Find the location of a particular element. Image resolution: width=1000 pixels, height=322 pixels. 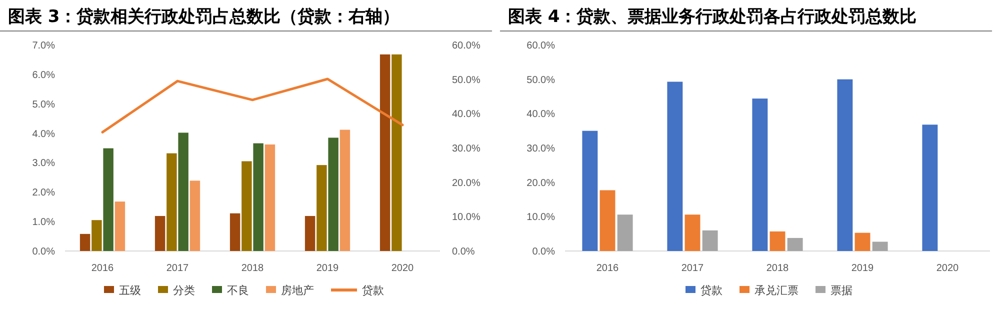

line-series is located at coordinates (252, 106).